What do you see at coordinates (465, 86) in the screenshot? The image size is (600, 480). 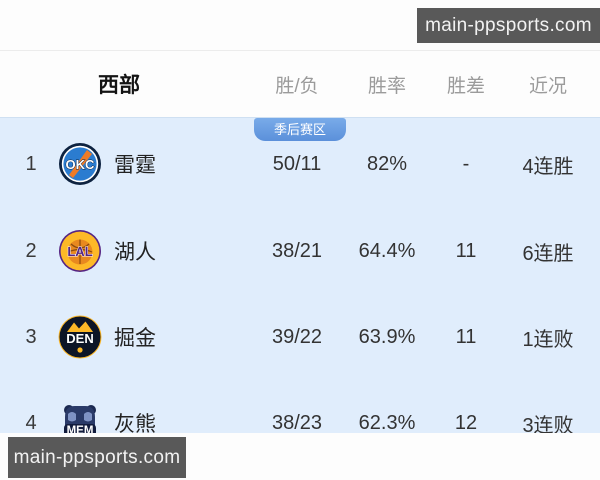 I see `column-header-gamesbehind: 胜差` at bounding box center [465, 86].